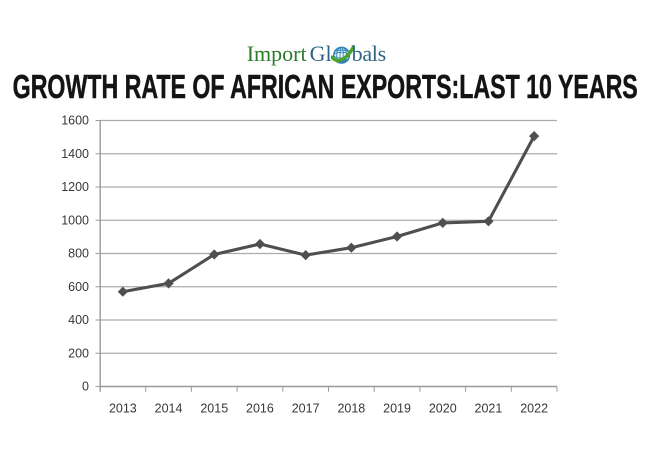  What do you see at coordinates (443, 409) in the screenshot?
I see `svg-text: 2020` at bounding box center [443, 409].